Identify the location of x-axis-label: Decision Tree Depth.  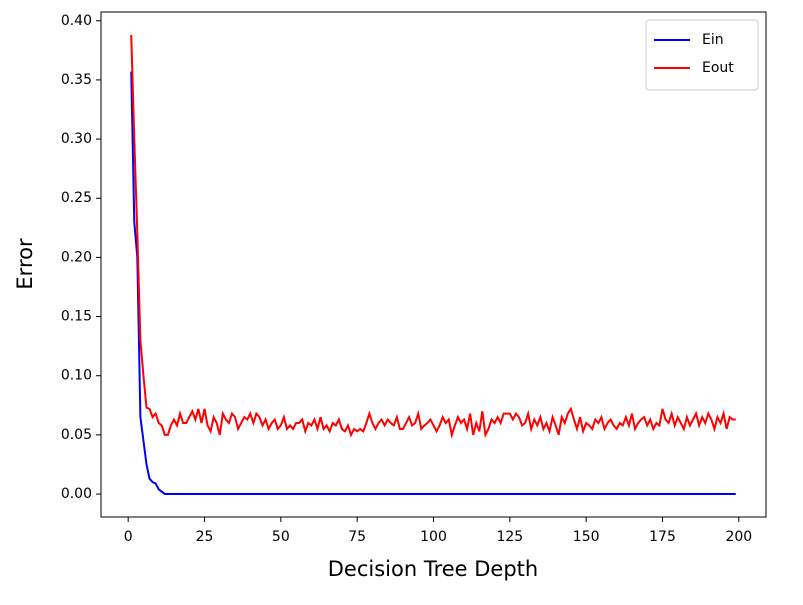
(433, 569).